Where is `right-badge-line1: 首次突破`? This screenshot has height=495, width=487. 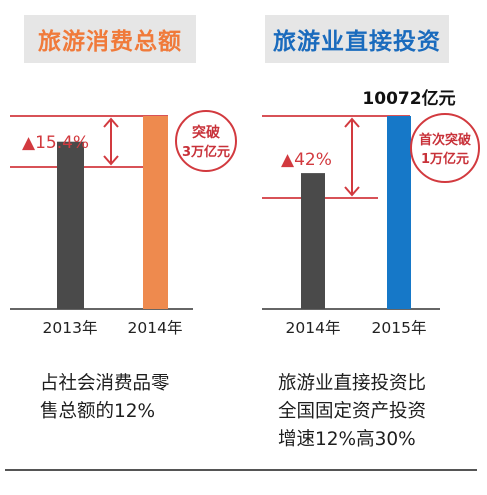 right-badge-line1: 首次突破 is located at coordinates (445, 140).